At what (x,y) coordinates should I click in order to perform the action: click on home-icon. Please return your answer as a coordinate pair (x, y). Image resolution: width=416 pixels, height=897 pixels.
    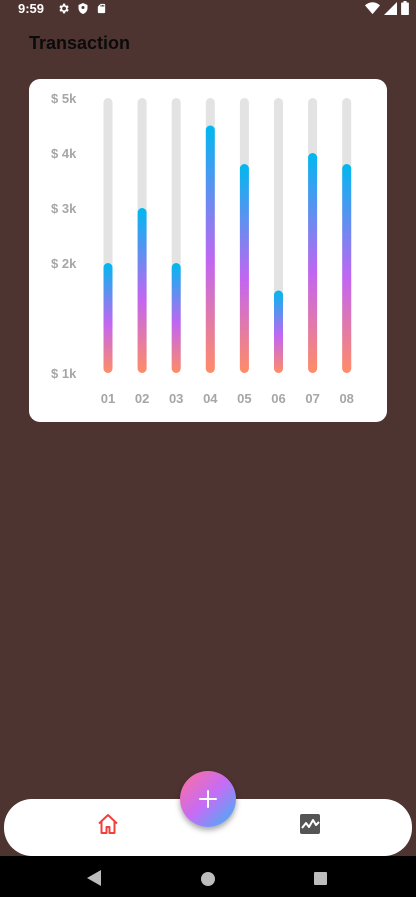
    Looking at the image, I should click on (108, 824).